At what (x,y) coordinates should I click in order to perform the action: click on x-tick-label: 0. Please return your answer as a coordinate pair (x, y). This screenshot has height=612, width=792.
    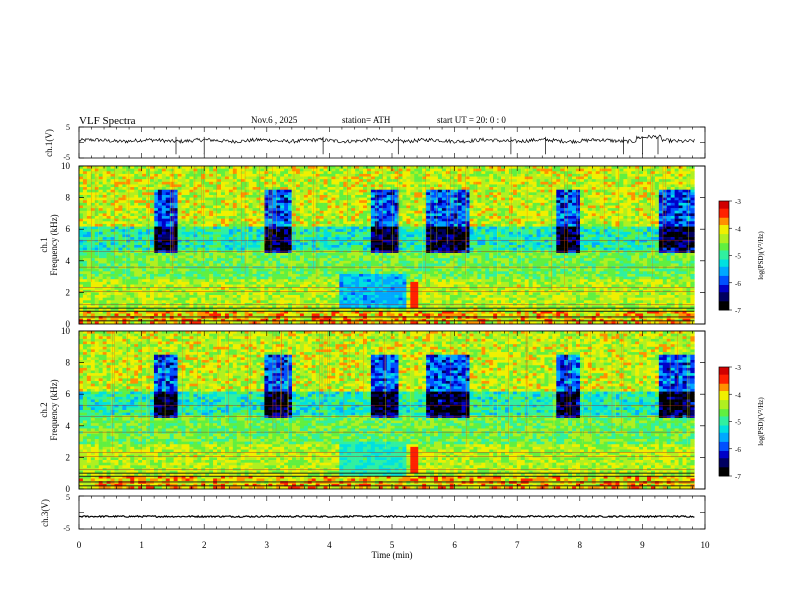
    Looking at the image, I should click on (79, 545).